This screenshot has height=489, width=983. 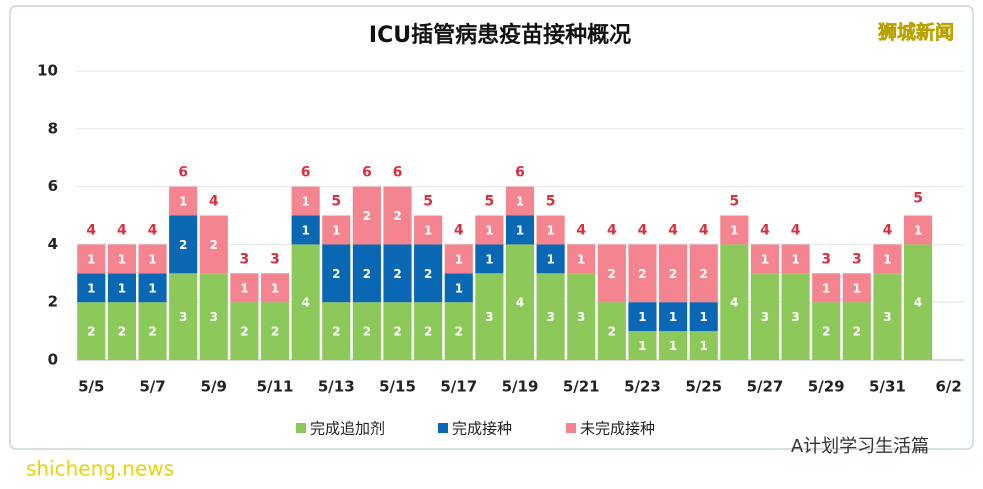 What do you see at coordinates (152, 387) in the screenshot?
I see `x-tick-label: 5/7` at bounding box center [152, 387].